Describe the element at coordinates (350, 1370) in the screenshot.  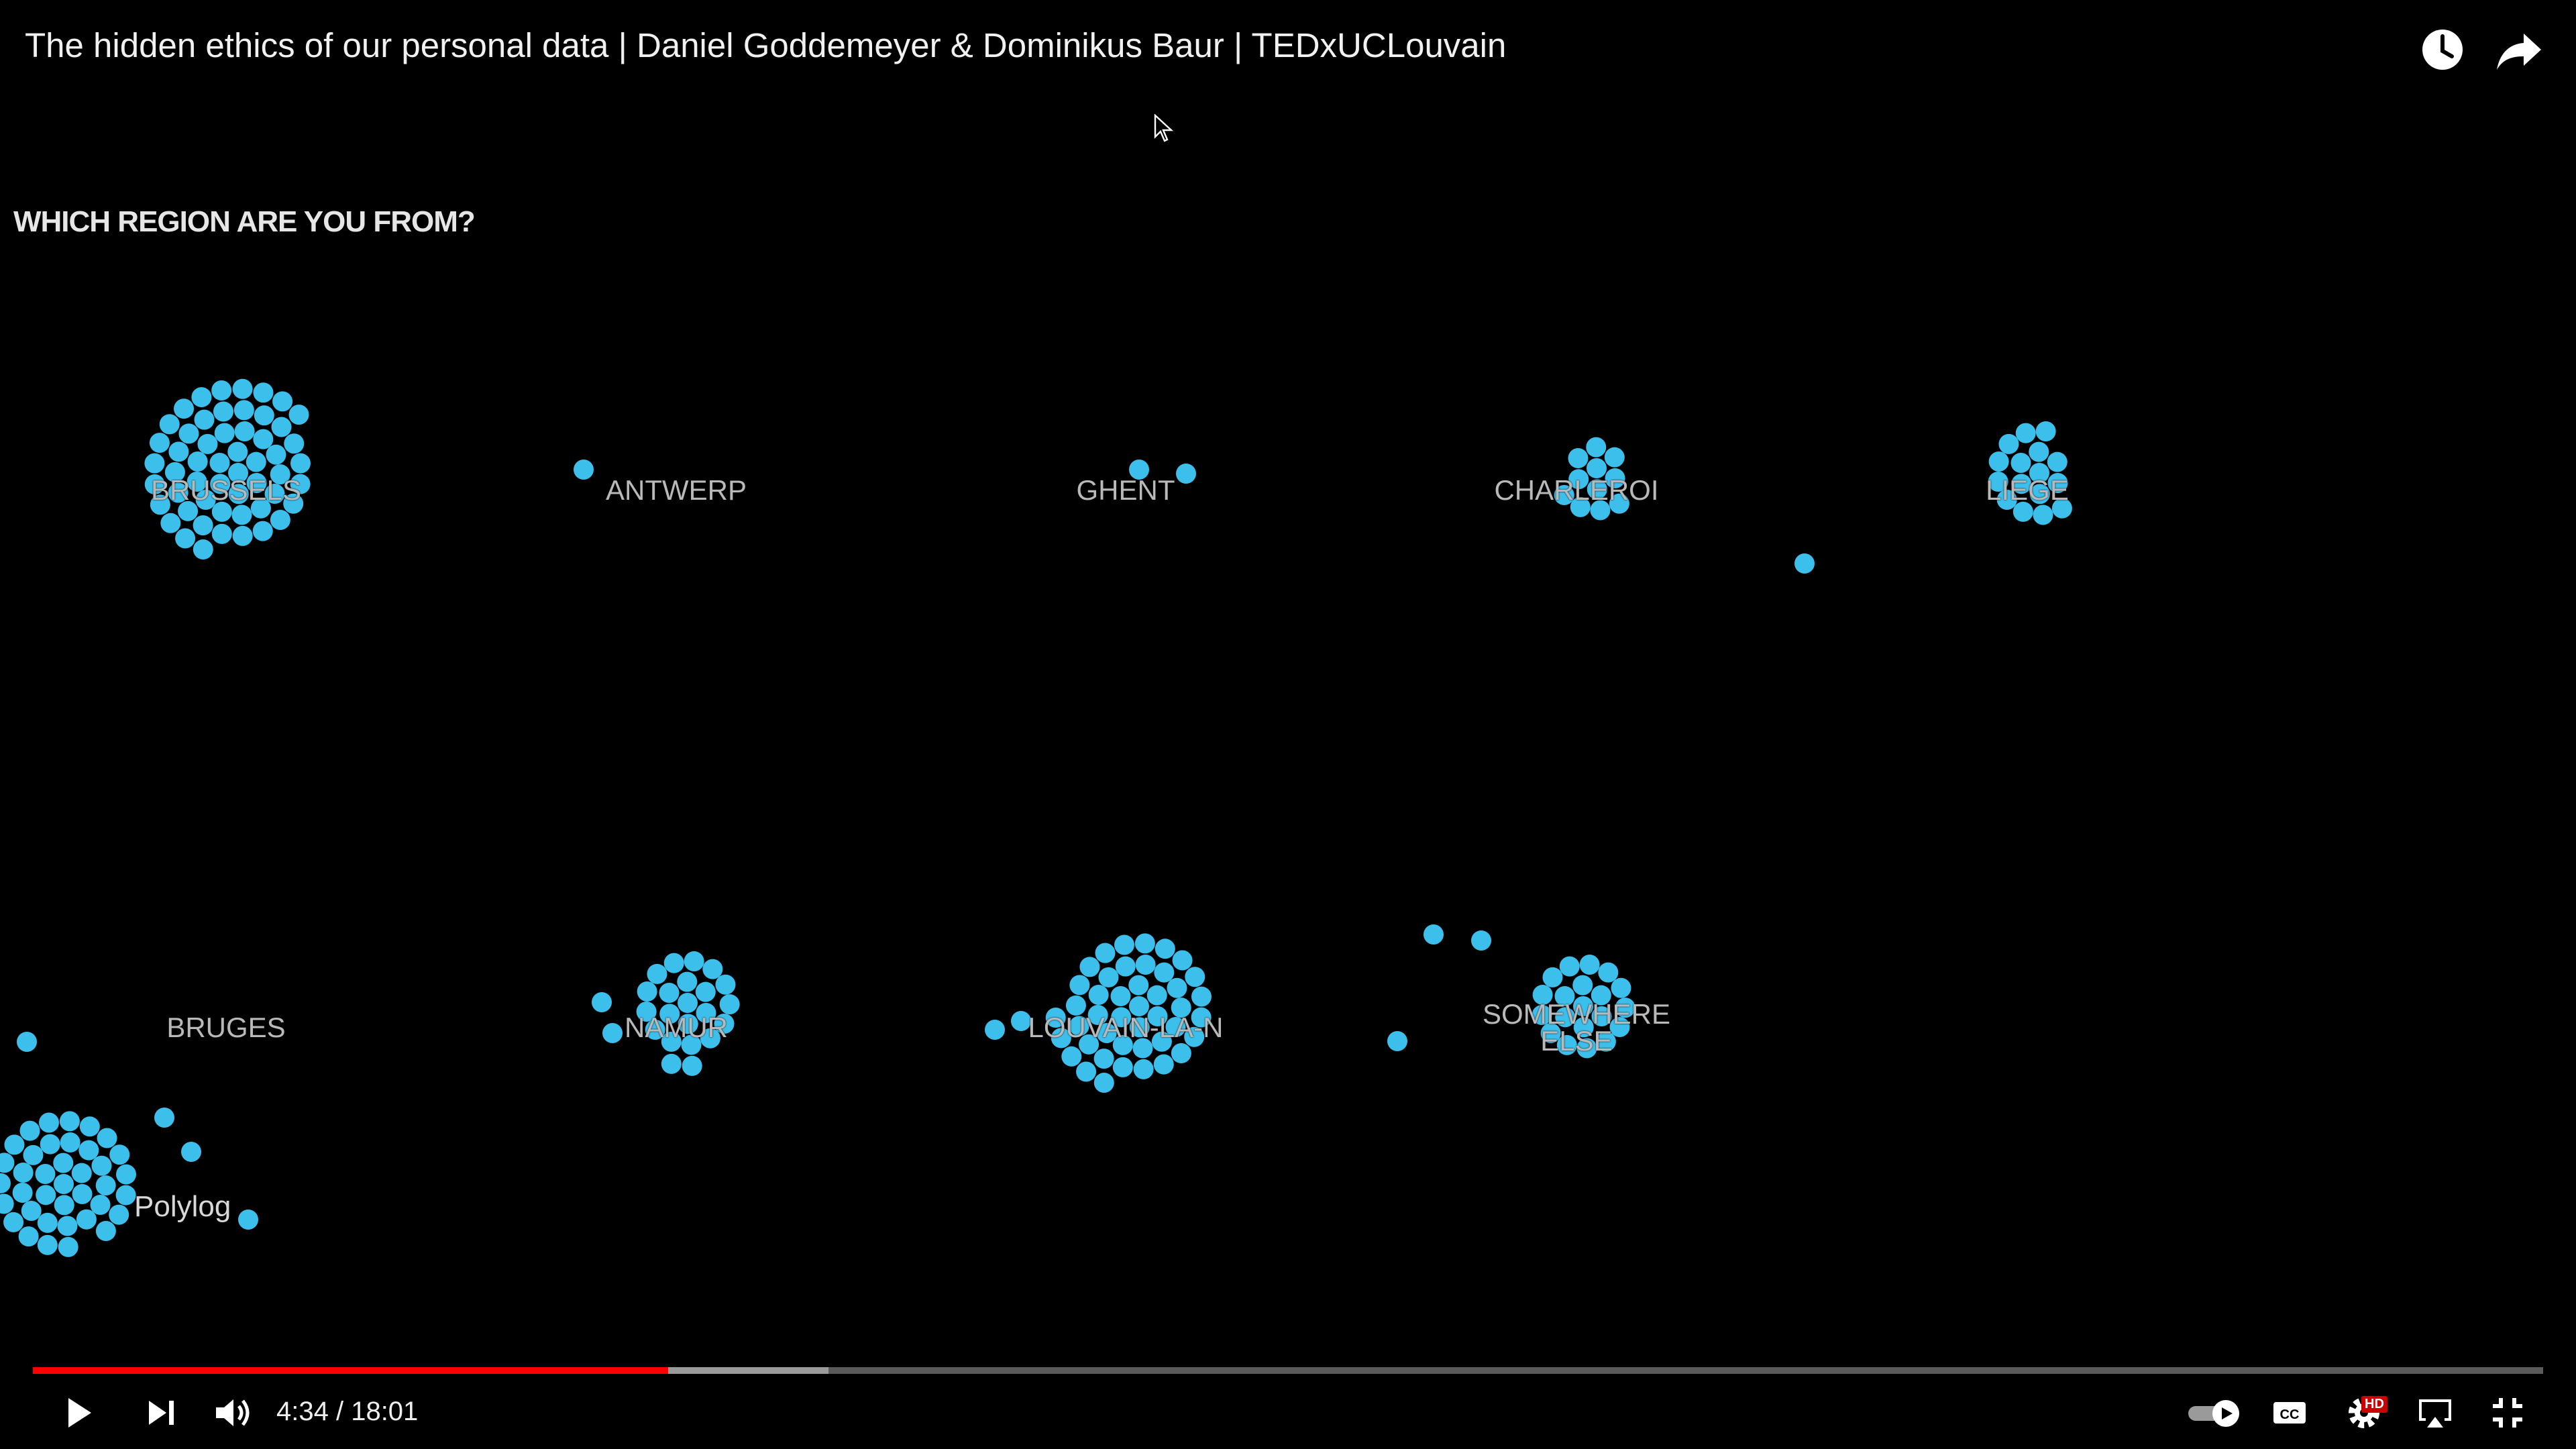
I see `played-progress` at that location.